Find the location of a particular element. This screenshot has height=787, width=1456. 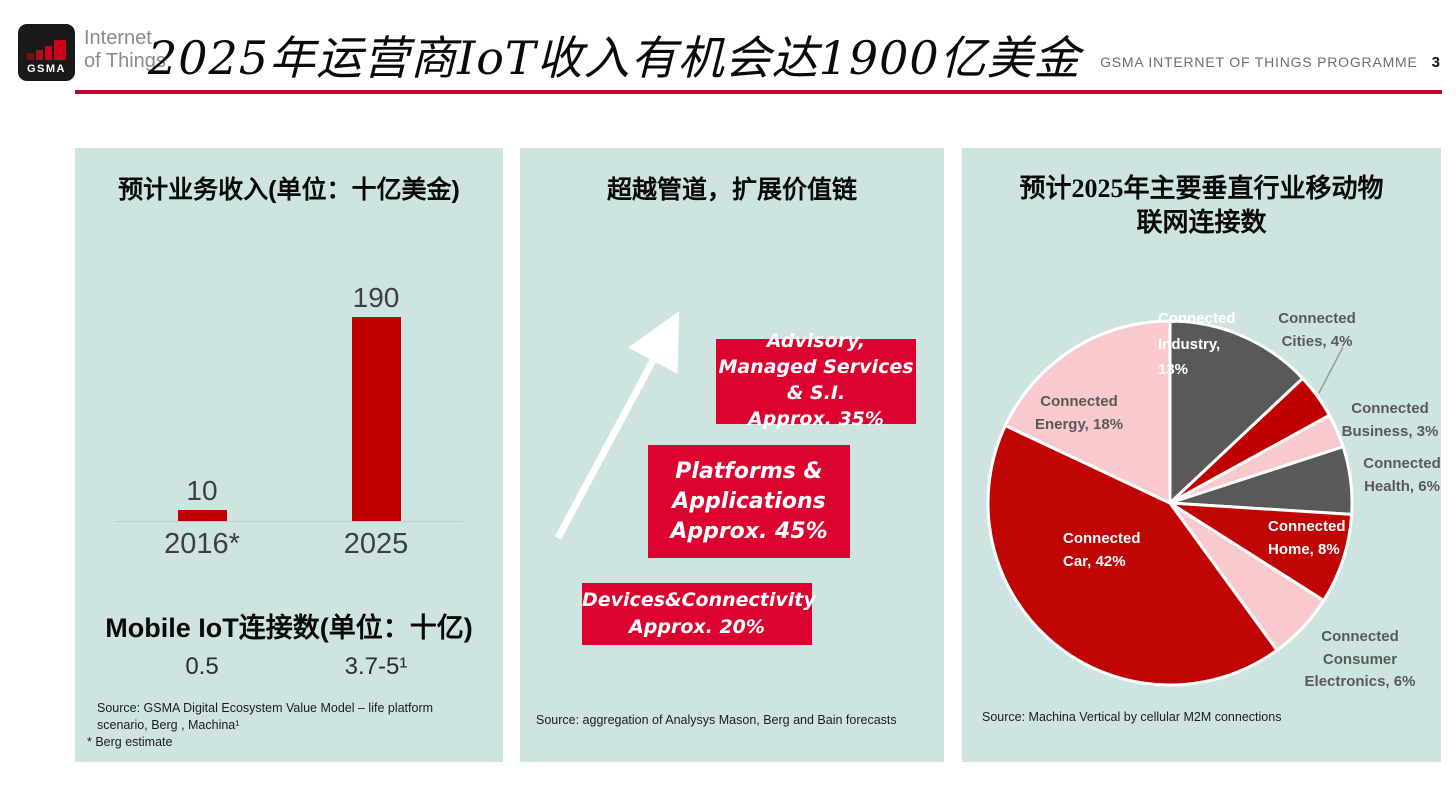

pie-slice-connected-car is located at coordinates (1132, 555).